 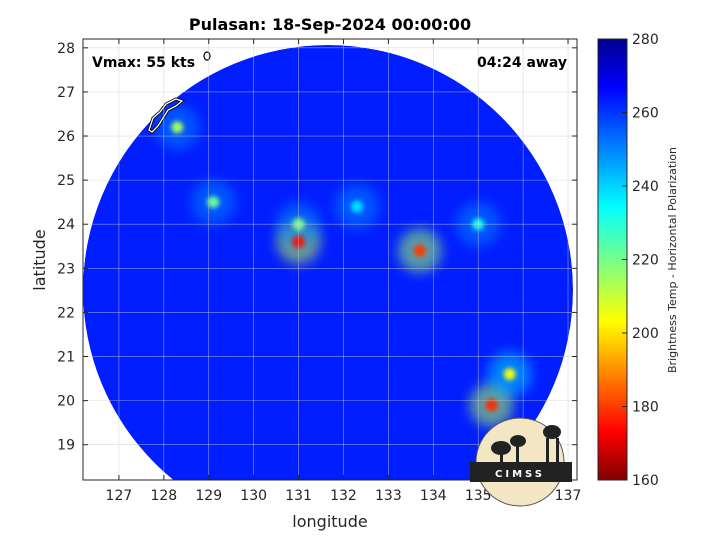 I want to click on y-tick-label: 25, so click(x=66, y=181).